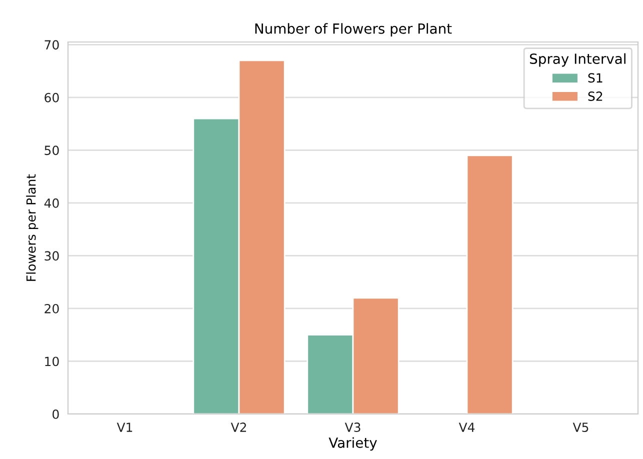 The height and width of the screenshot is (459, 643). I want to click on bar, so click(490, 284).